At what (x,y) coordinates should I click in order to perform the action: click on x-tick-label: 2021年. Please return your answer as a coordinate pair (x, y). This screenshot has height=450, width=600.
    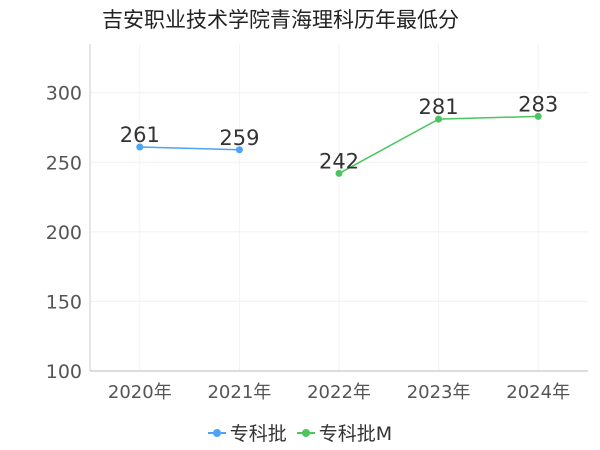
    Looking at the image, I should click on (239, 392).